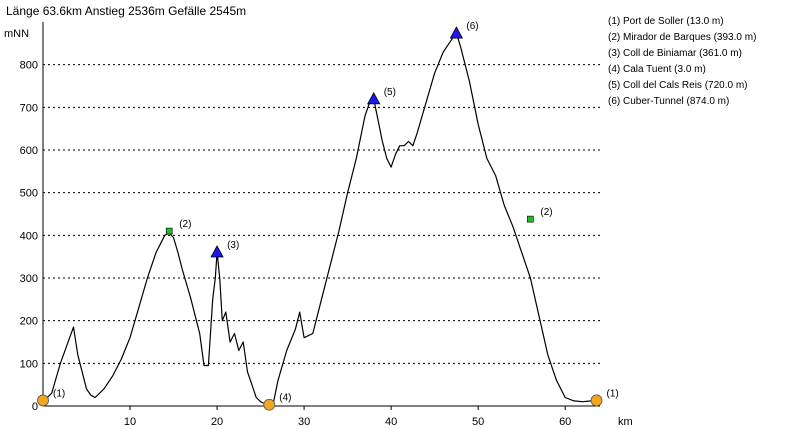 This screenshot has height=429, width=810. What do you see at coordinates (682, 37) in the screenshot?
I see `legend-entry: (2) Mirador de Barques (393.0 m)` at bounding box center [682, 37].